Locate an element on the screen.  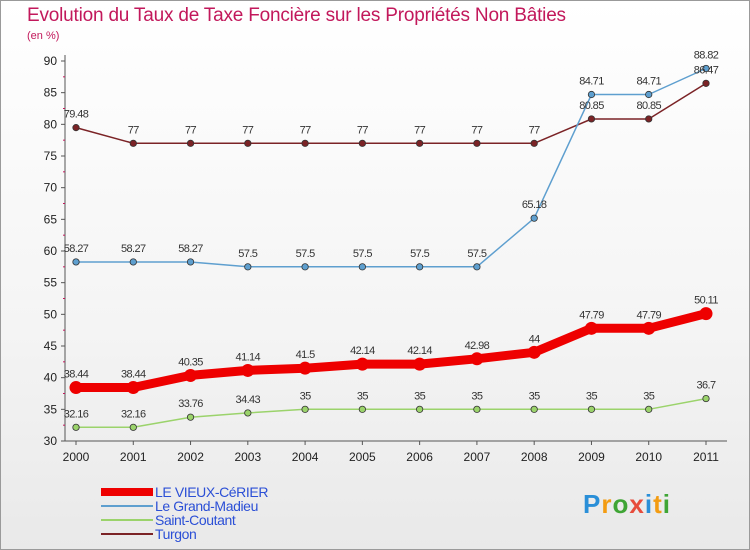
x-tick-label: 2010 is located at coordinates (648, 457).